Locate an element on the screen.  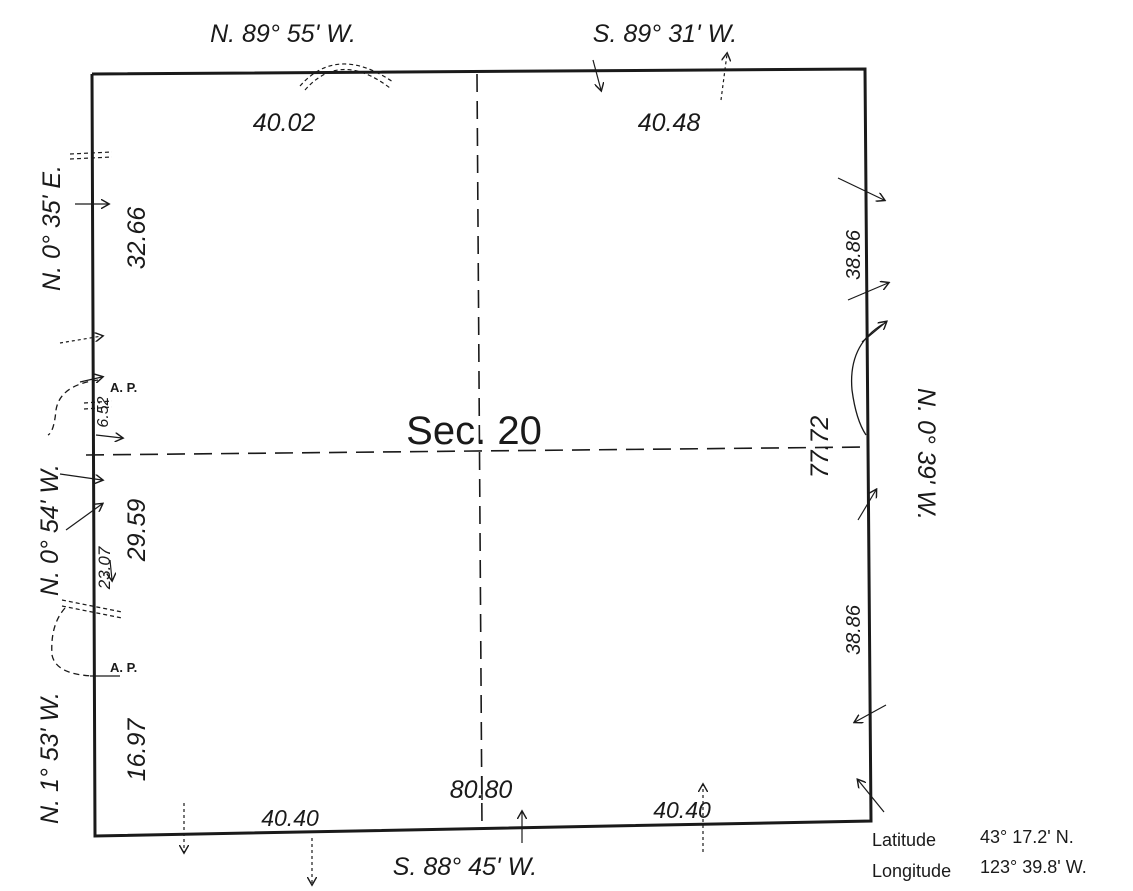
distance-east-total: 77.72 is located at coordinates (820, 447).